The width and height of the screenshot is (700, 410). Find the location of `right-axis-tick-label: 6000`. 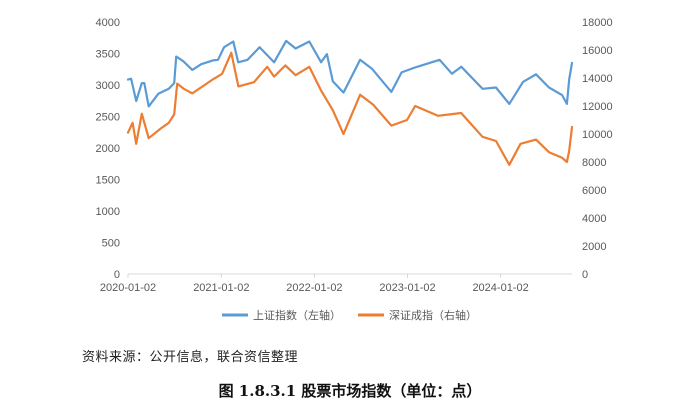

right-axis-tick-label: 6000 is located at coordinates (594, 191).